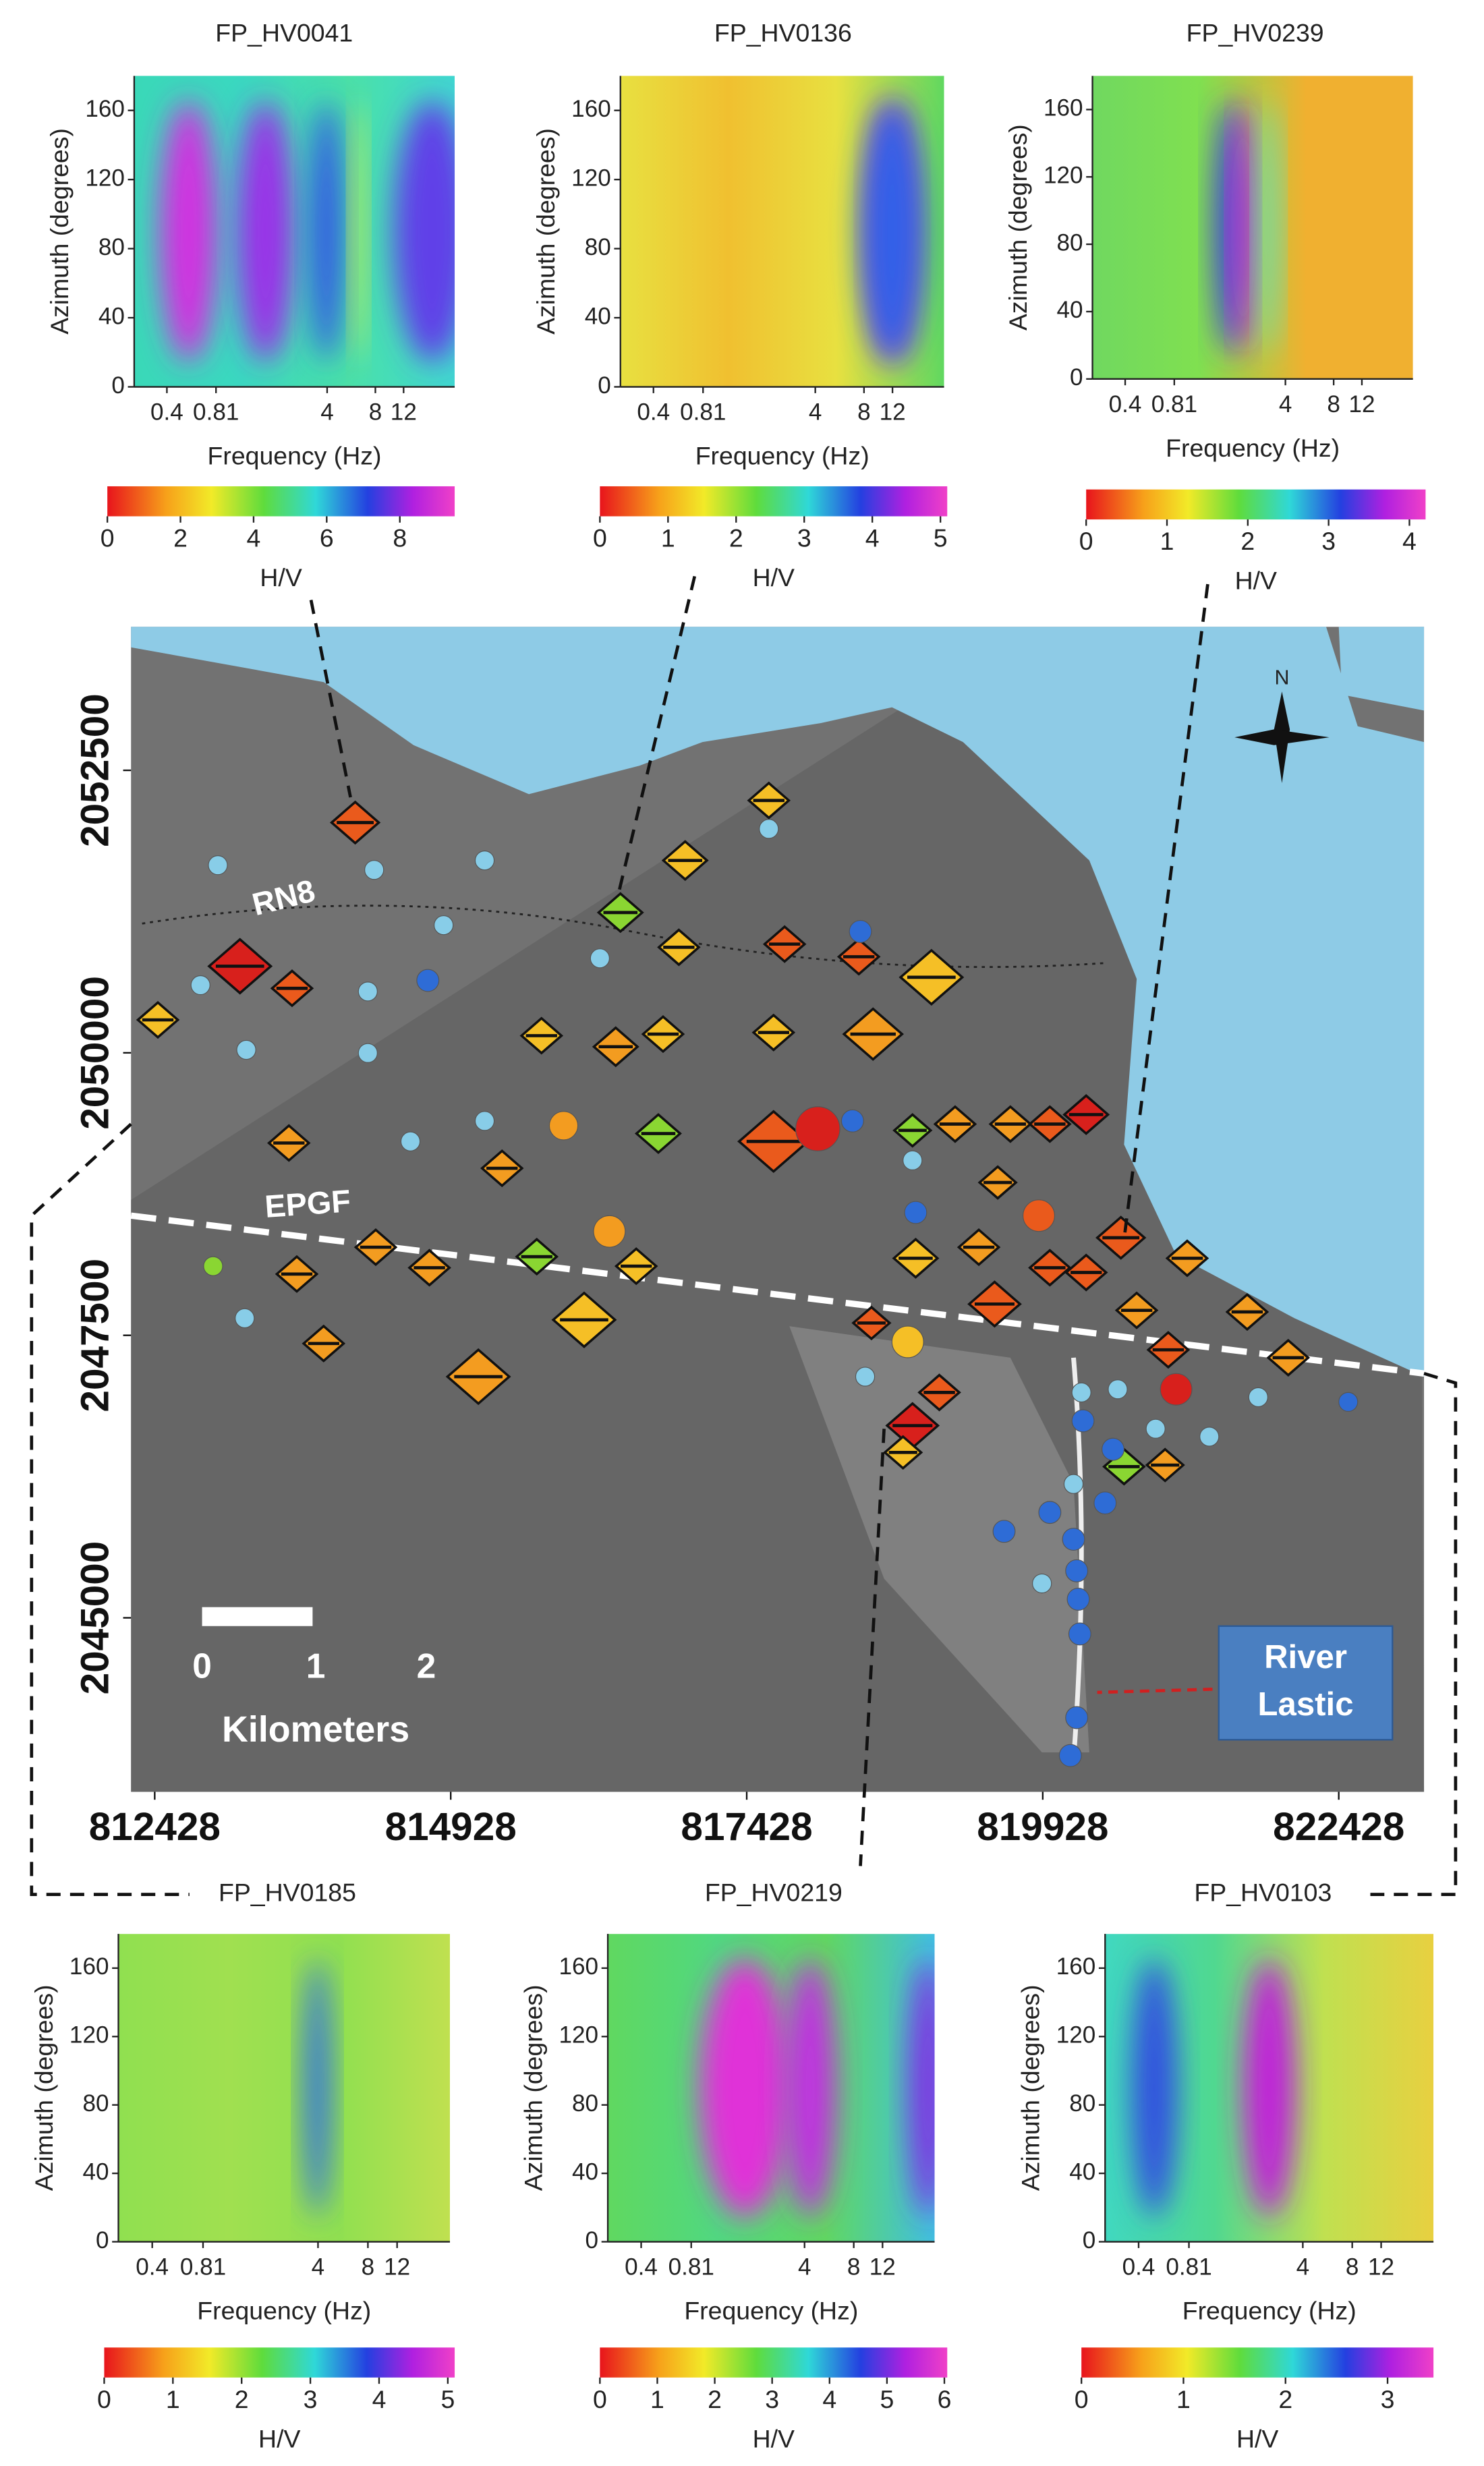 This screenshot has width=1484, height=2466. What do you see at coordinates (95, 1618) in the screenshot?
I see `map-y-tick-label: 2045000` at bounding box center [95, 1618].